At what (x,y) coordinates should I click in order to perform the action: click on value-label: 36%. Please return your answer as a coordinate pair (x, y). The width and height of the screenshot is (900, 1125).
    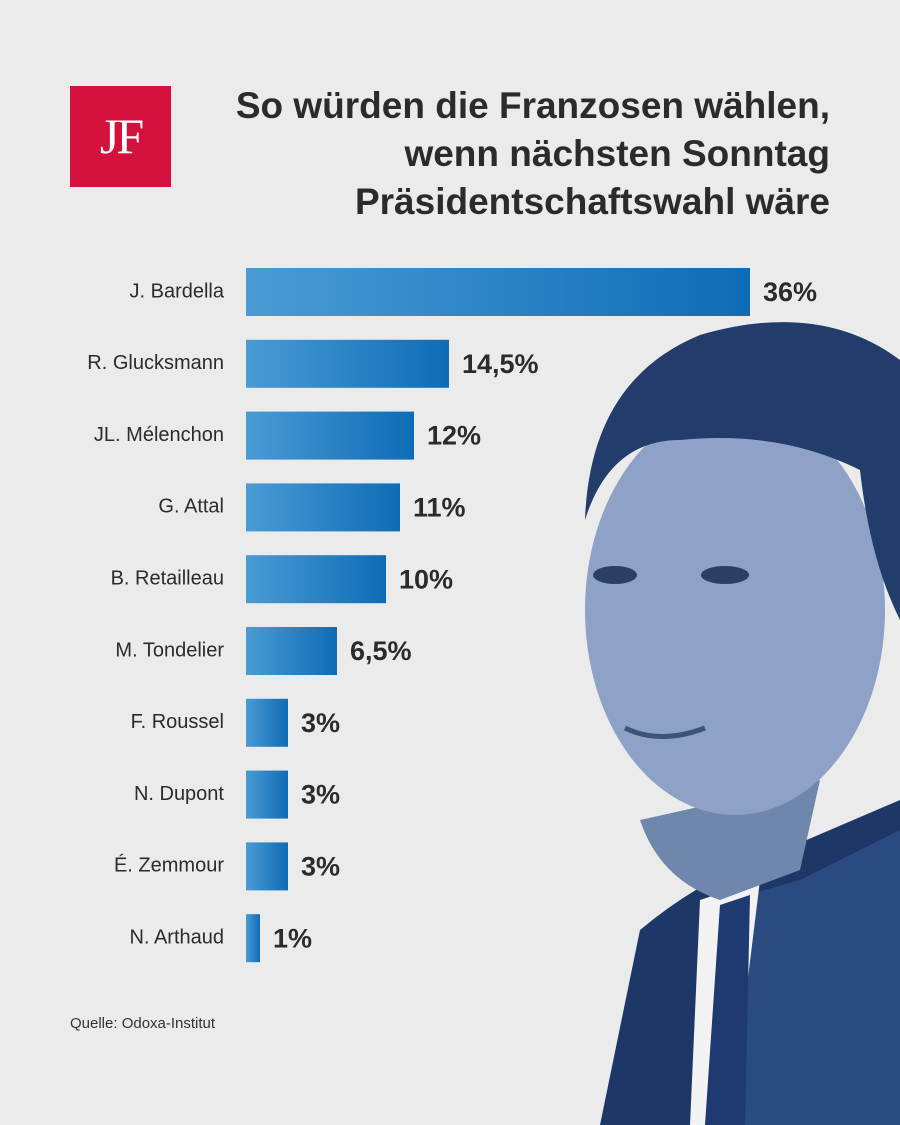
    Looking at the image, I should click on (790, 292).